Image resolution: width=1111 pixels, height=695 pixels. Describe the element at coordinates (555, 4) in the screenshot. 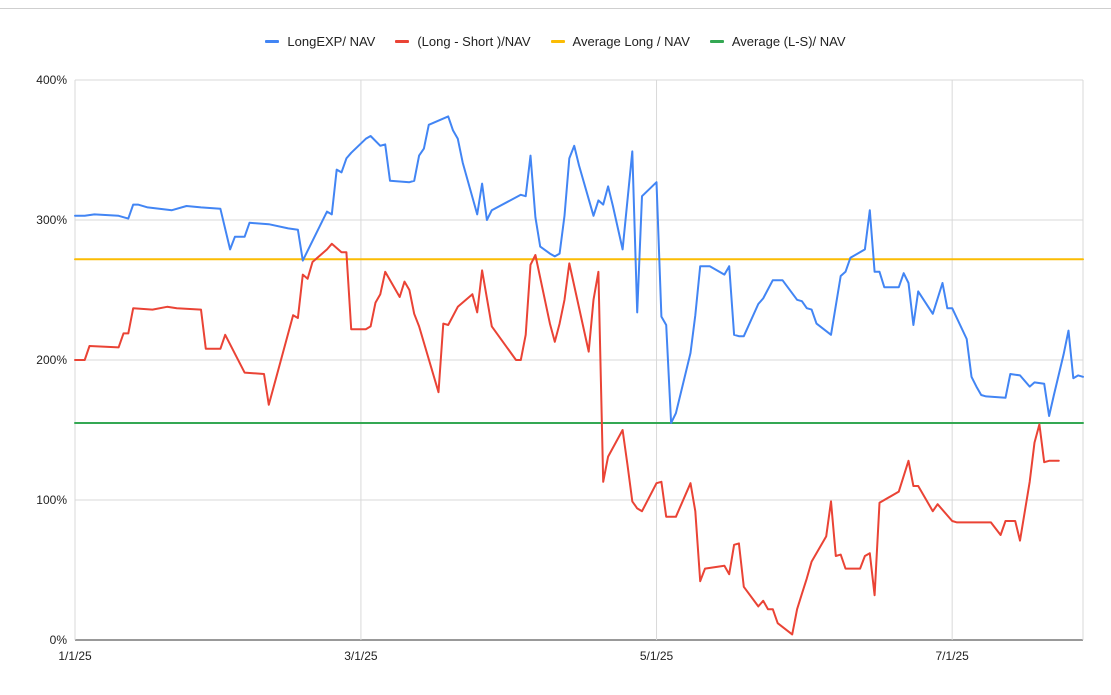

I see `top-divider` at that location.